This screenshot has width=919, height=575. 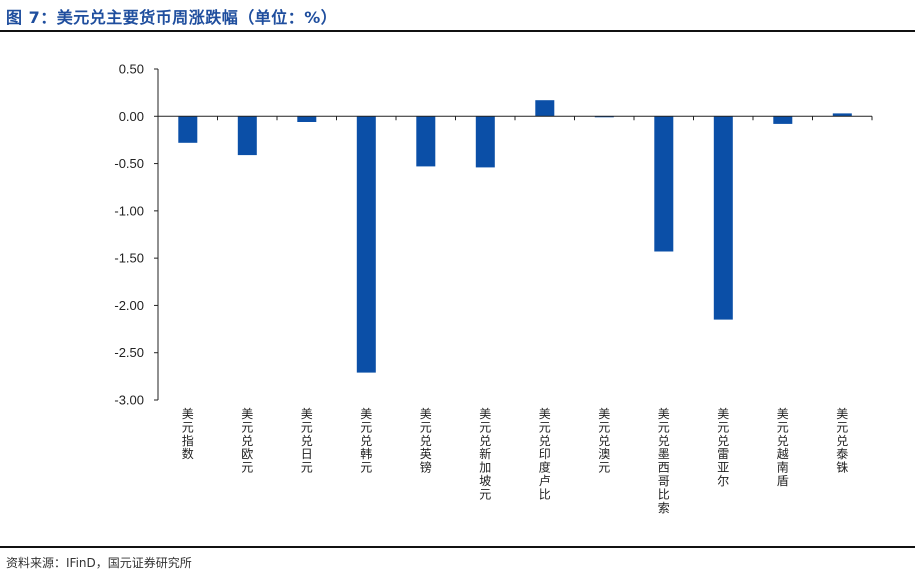 What do you see at coordinates (188, 434) in the screenshot?
I see `category-label-0: 美元指数` at bounding box center [188, 434].